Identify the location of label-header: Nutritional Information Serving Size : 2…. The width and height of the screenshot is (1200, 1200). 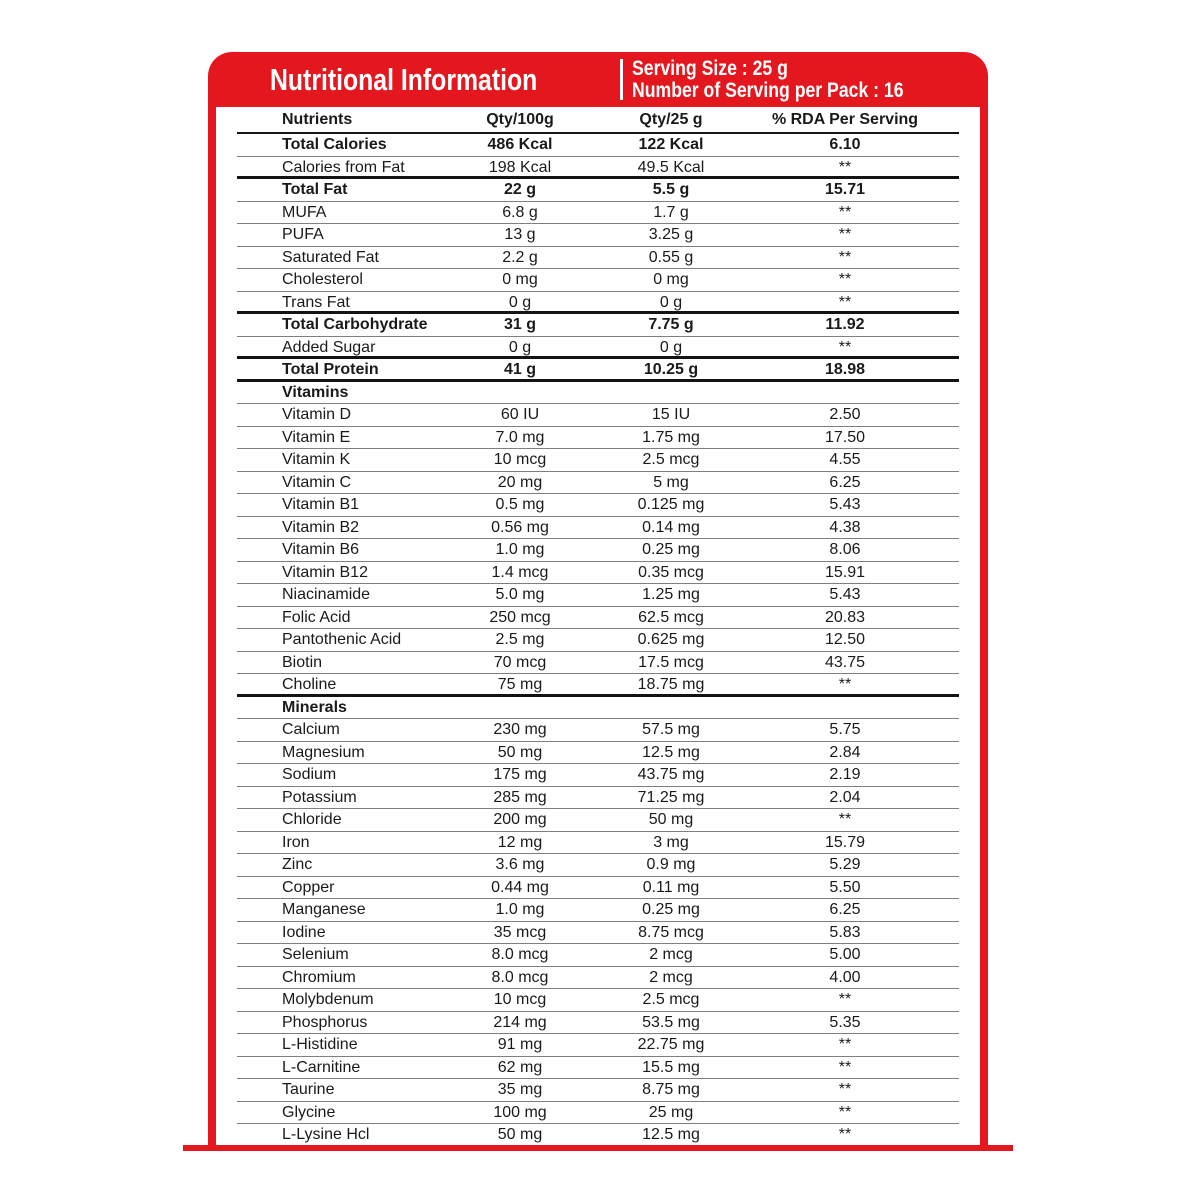
(598, 79).